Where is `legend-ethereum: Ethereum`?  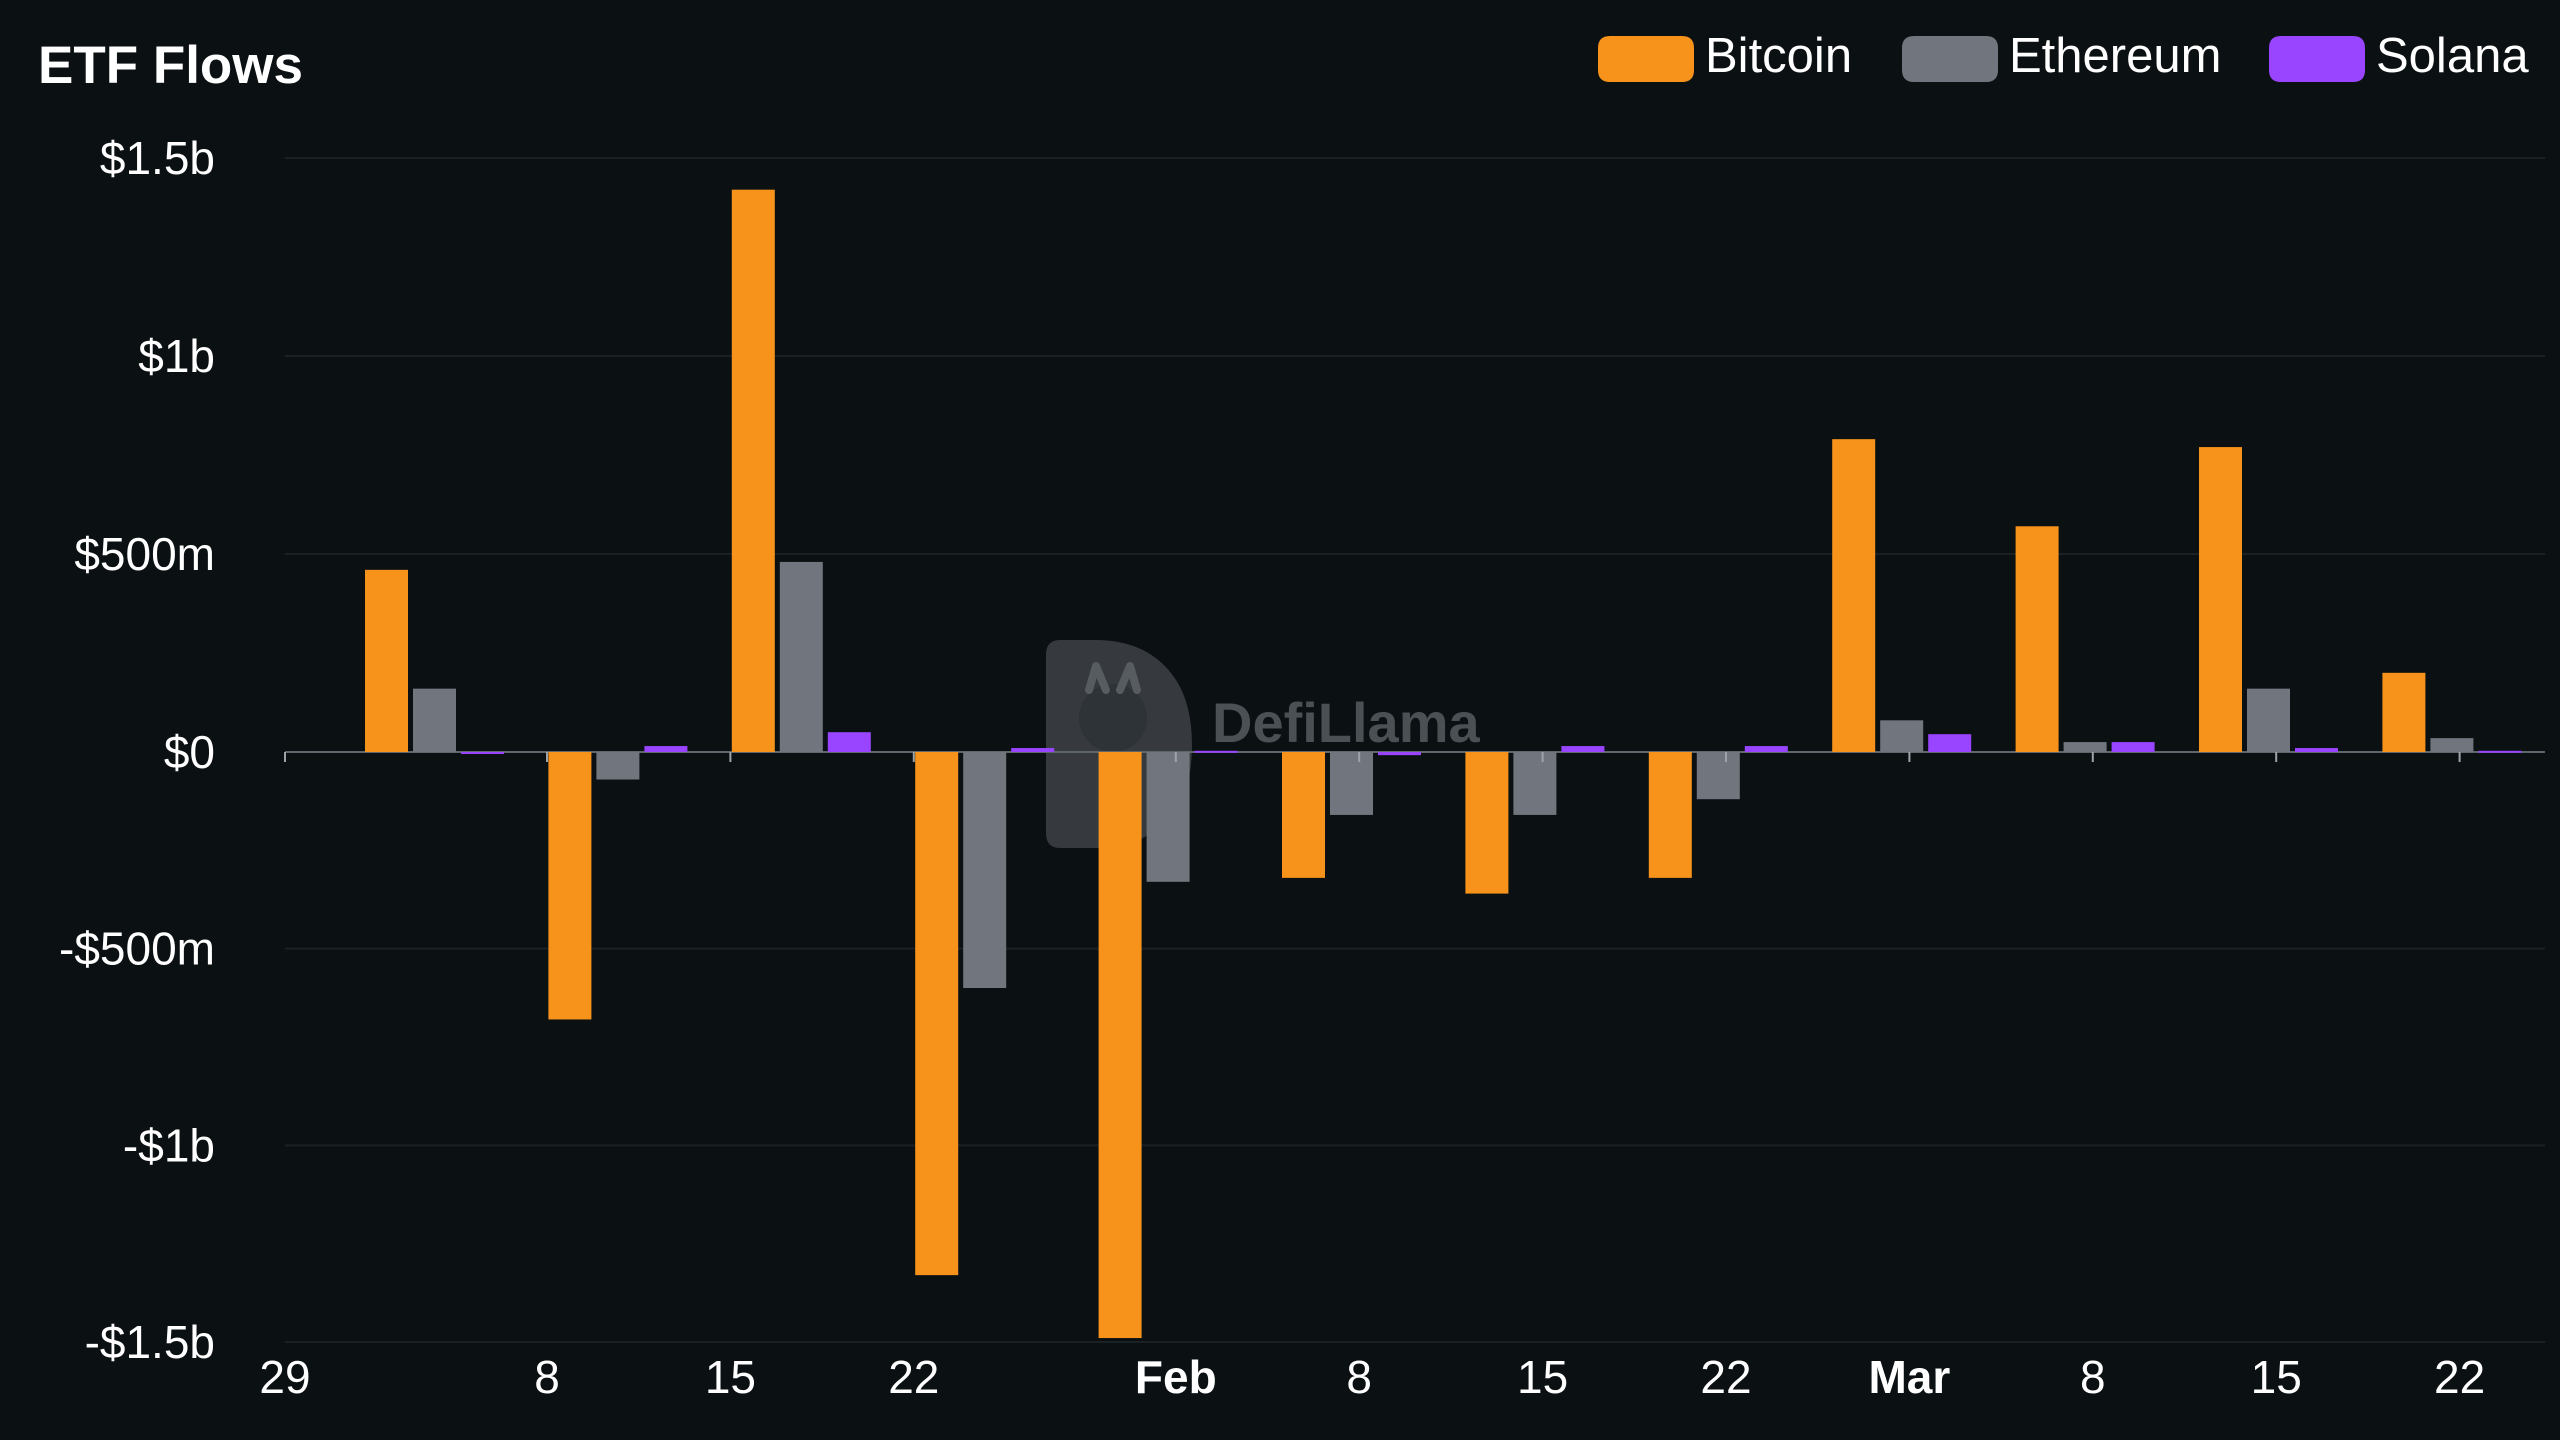 legend-ethereum: Ethereum is located at coordinates (2061, 56).